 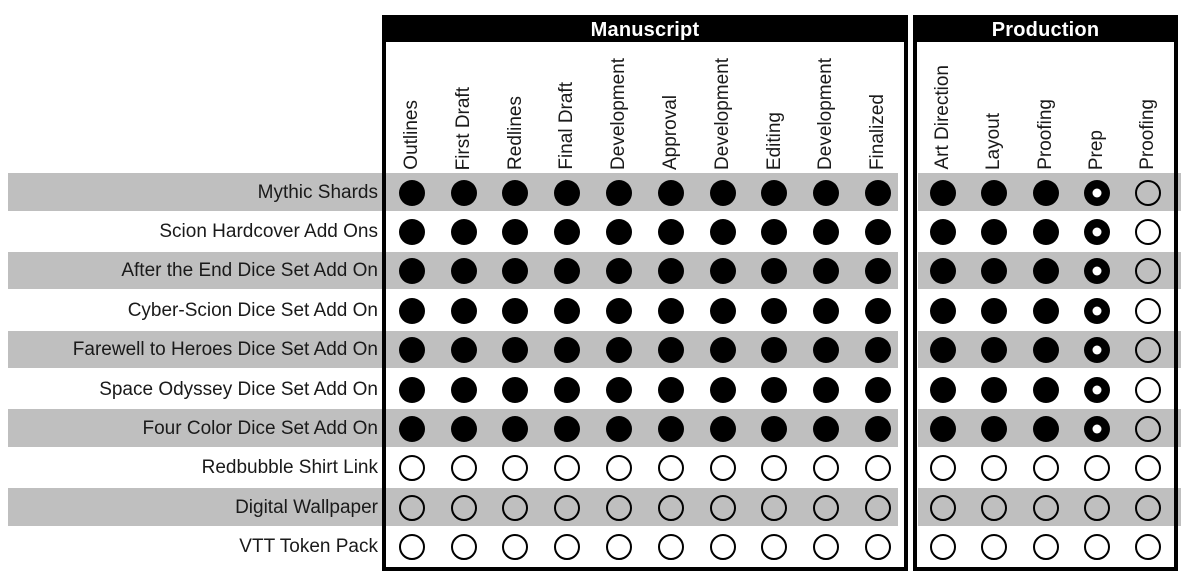 What do you see at coordinates (567, 126) in the screenshot?
I see `column-header: Final Draft` at bounding box center [567, 126].